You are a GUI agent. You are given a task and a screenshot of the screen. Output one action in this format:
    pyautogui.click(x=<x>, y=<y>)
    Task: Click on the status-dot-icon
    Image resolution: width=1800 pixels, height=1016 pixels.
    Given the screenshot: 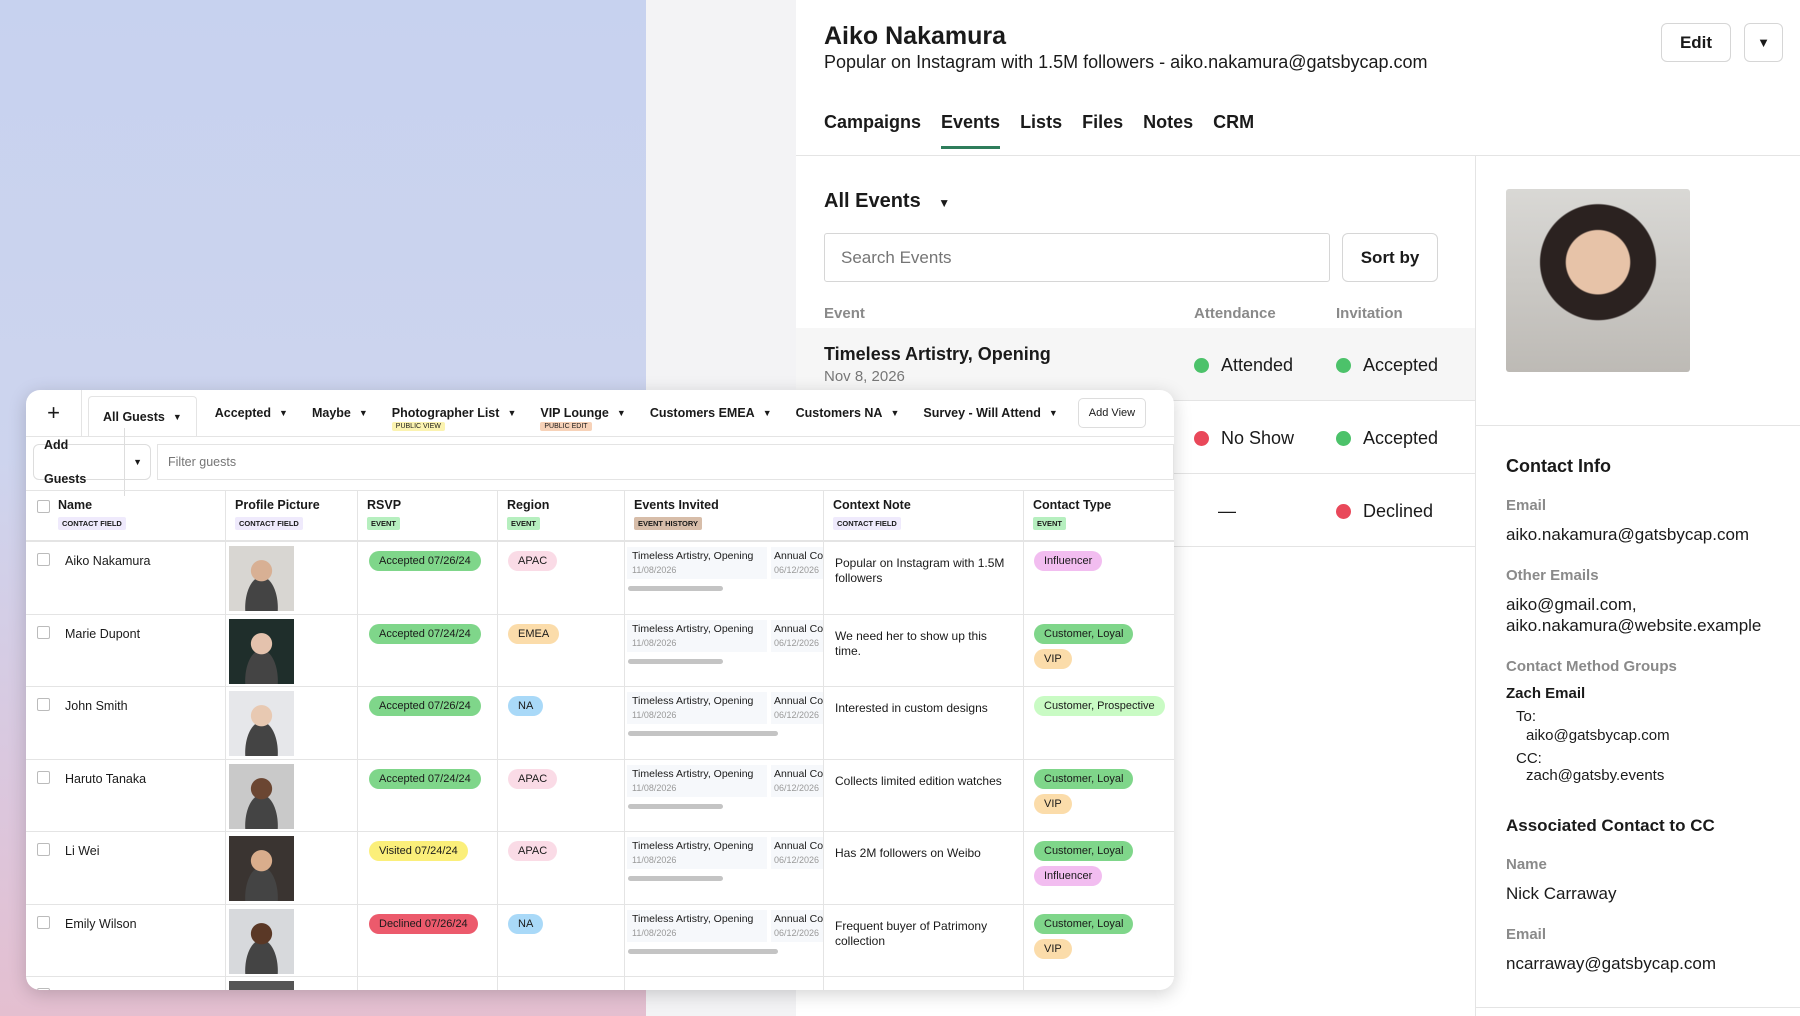 What is the action you would take?
    pyautogui.click(x=1343, y=511)
    